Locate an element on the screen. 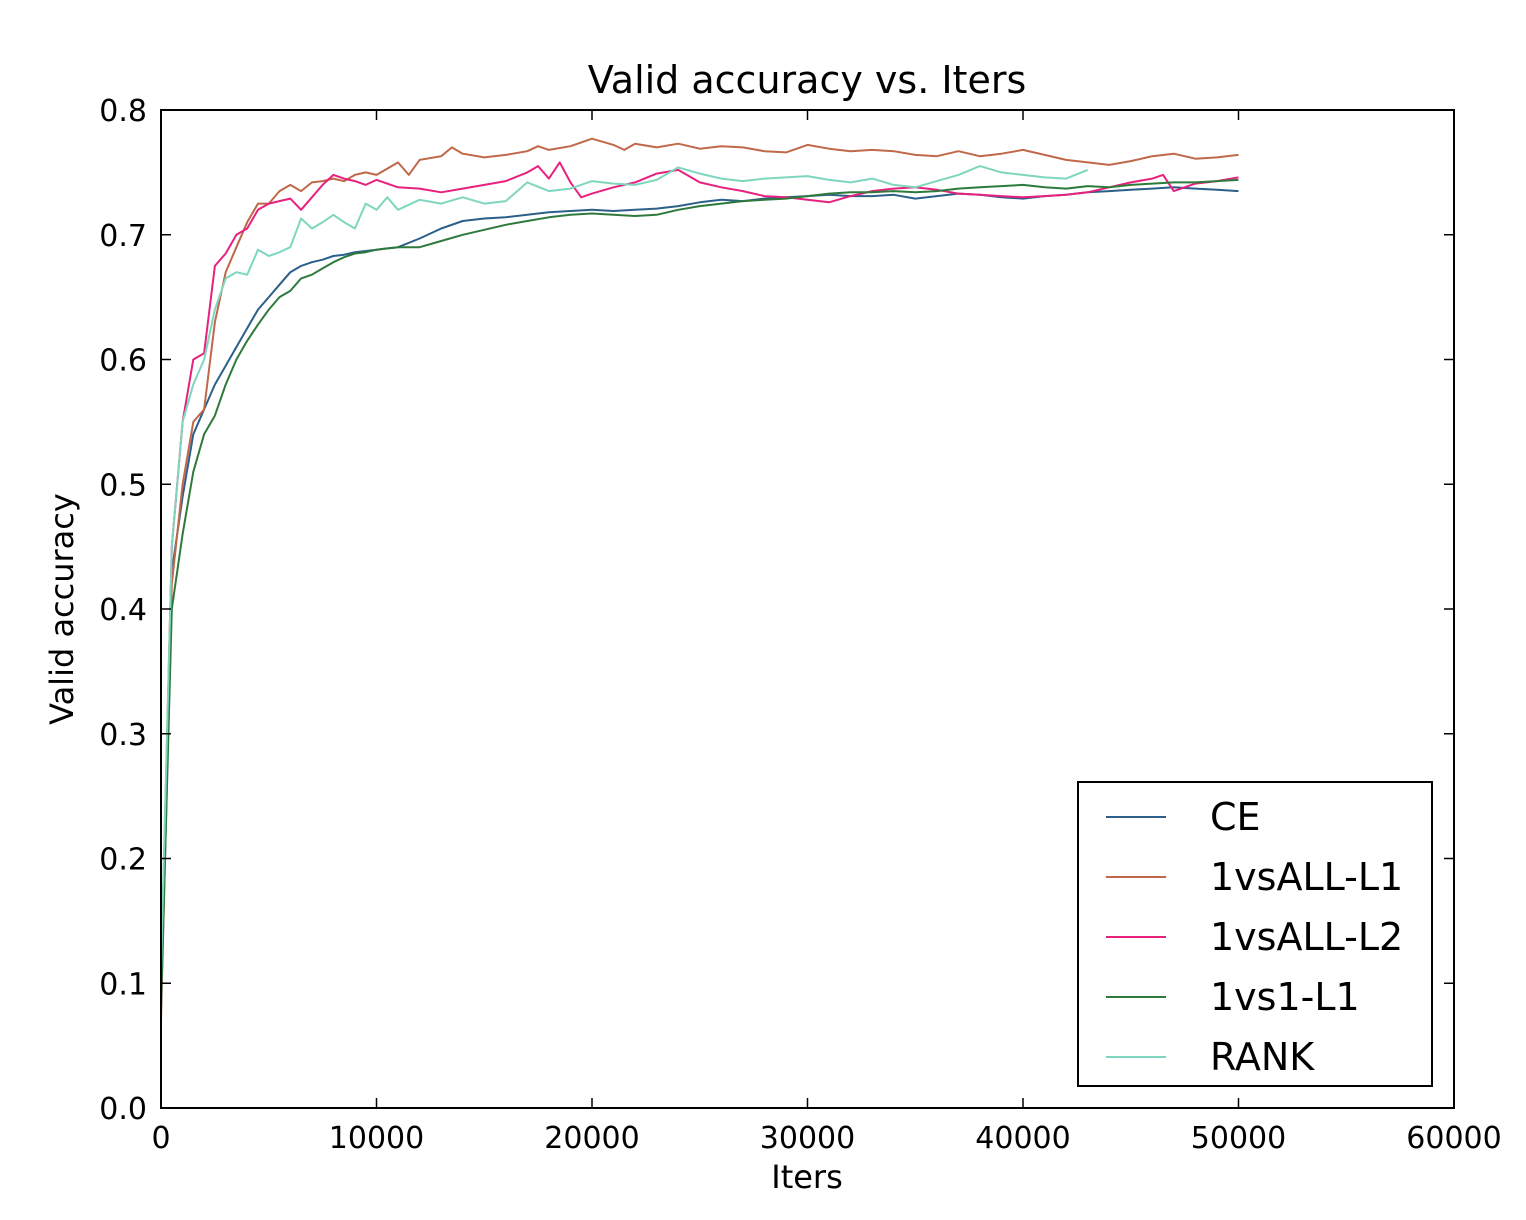 Image resolution: width=1526 pixels, height=1220 pixels. y-tick-label: 0.3 is located at coordinates (123, 735).